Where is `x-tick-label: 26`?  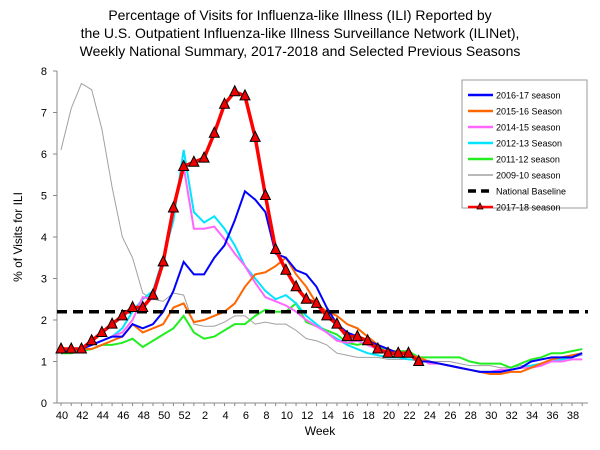 x-tick-label: 26 is located at coordinates (450, 416).